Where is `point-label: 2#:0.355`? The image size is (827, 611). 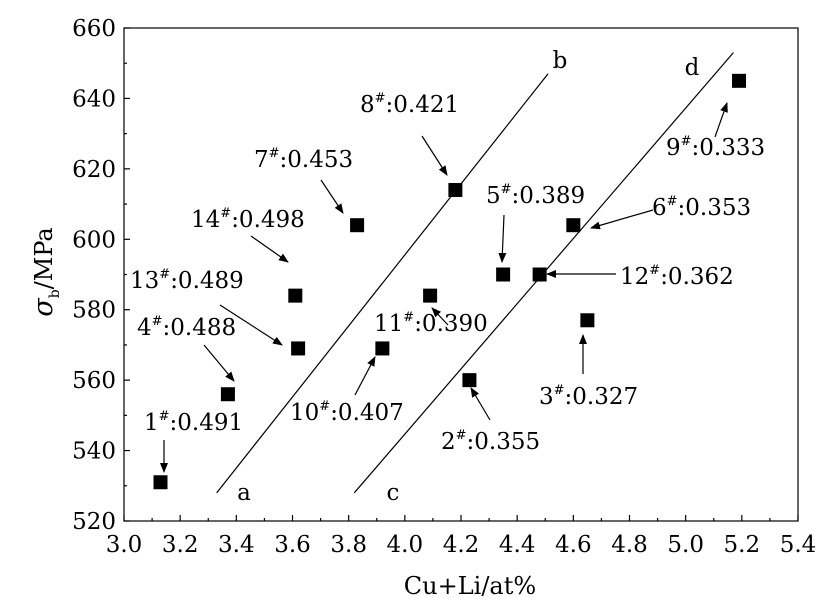
point-label: 2#:0.355 is located at coordinates (490, 441).